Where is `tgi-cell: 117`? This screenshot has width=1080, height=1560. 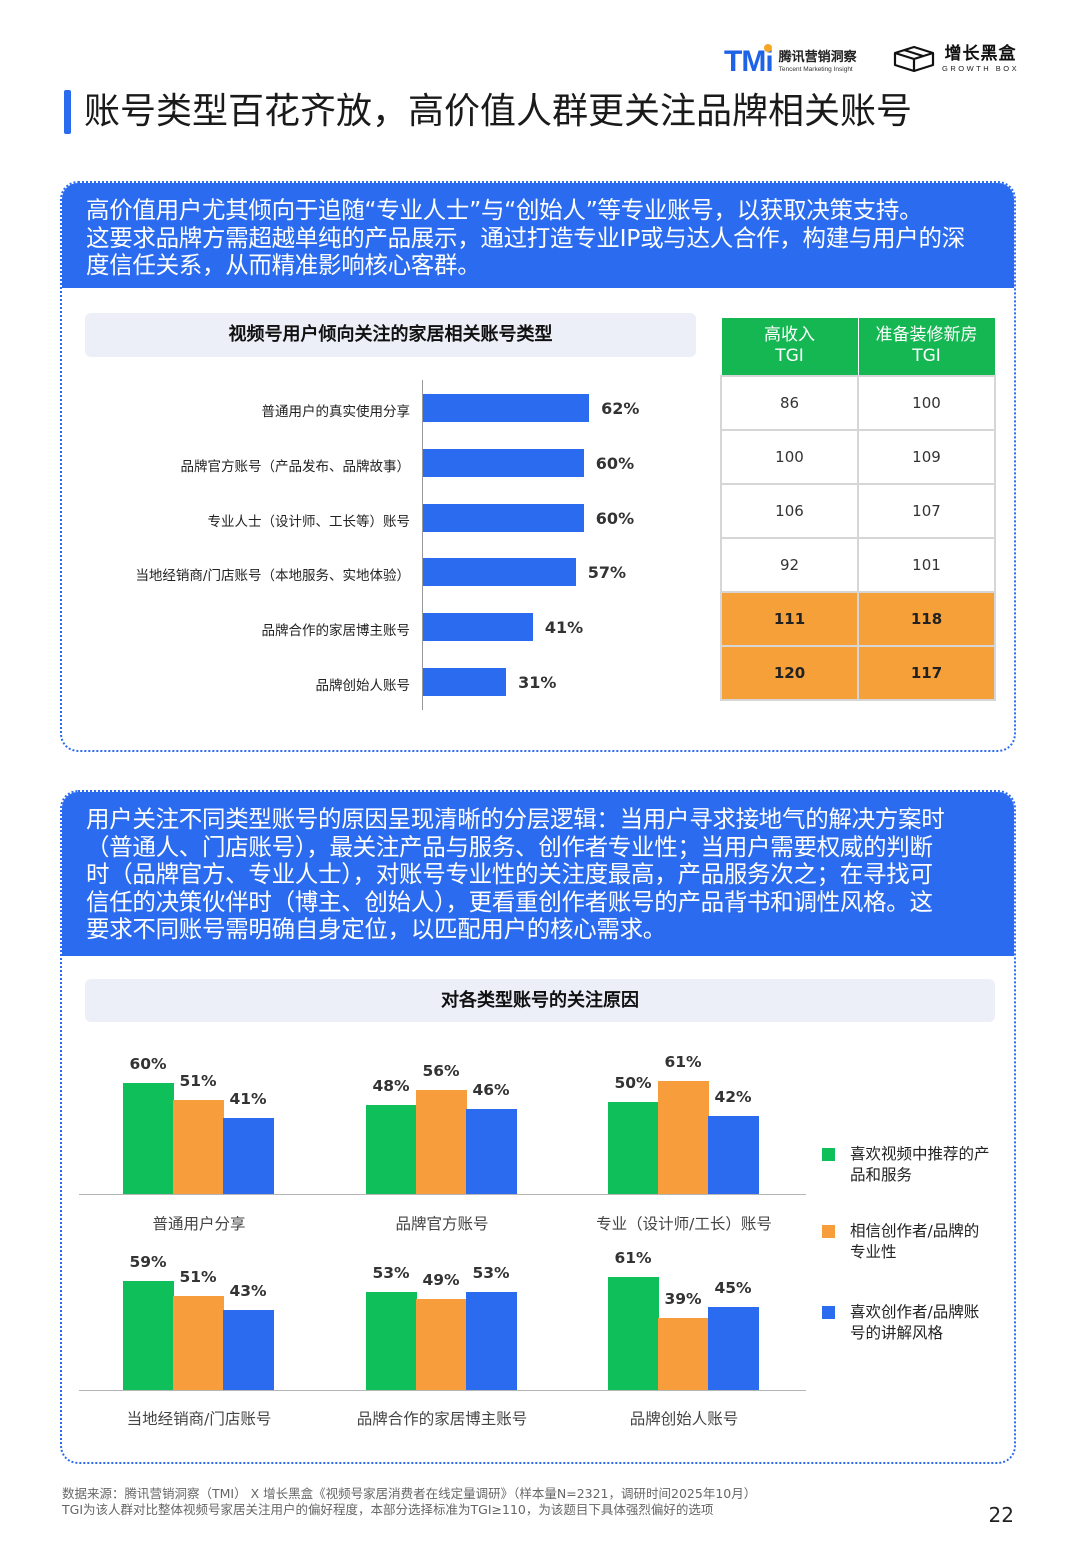
tgi-cell: 117 is located at coordinates (926, 672).